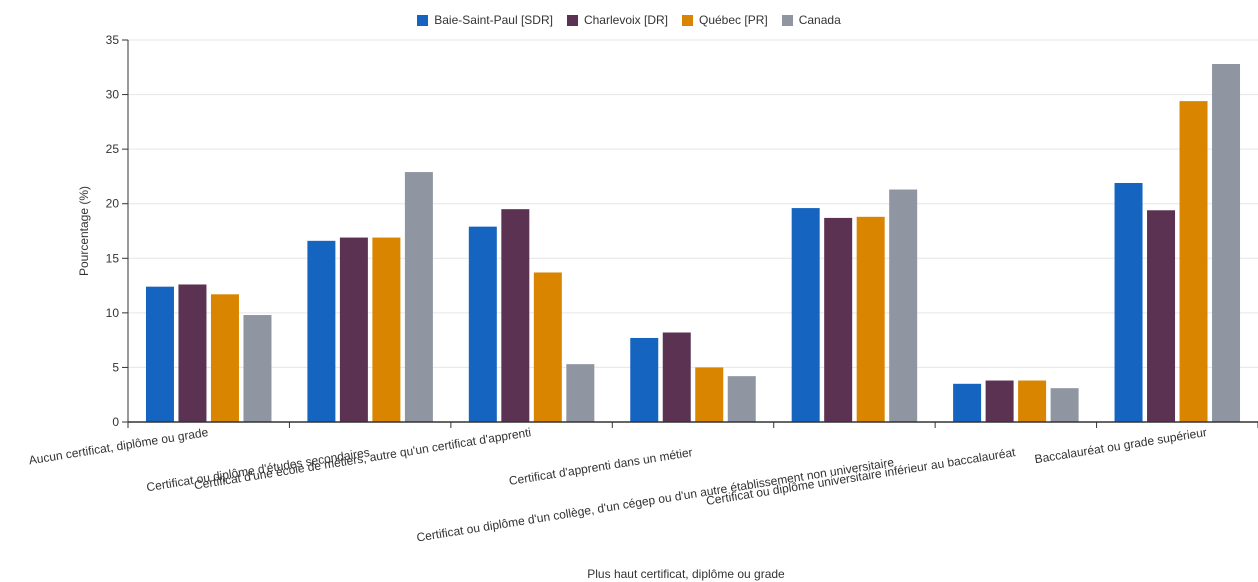 Image resolution: width=1258 pixels, height=582 pixels. What do you see at coordinates (84, 231) in the screenshot?
I see `y-axis-title: Pourcentage (%)` at bounding box center [84, 231].